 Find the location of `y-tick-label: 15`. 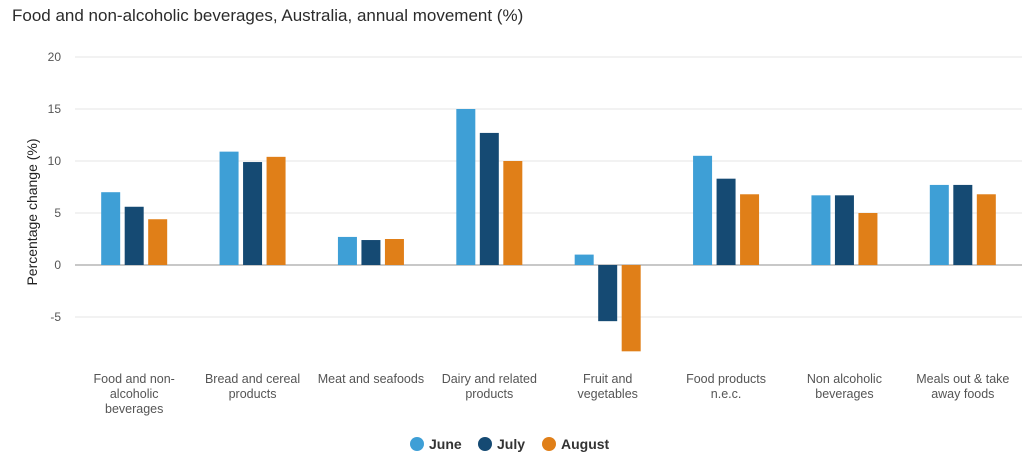

y-tick-label: 15 is located at coordinates (55, 109).